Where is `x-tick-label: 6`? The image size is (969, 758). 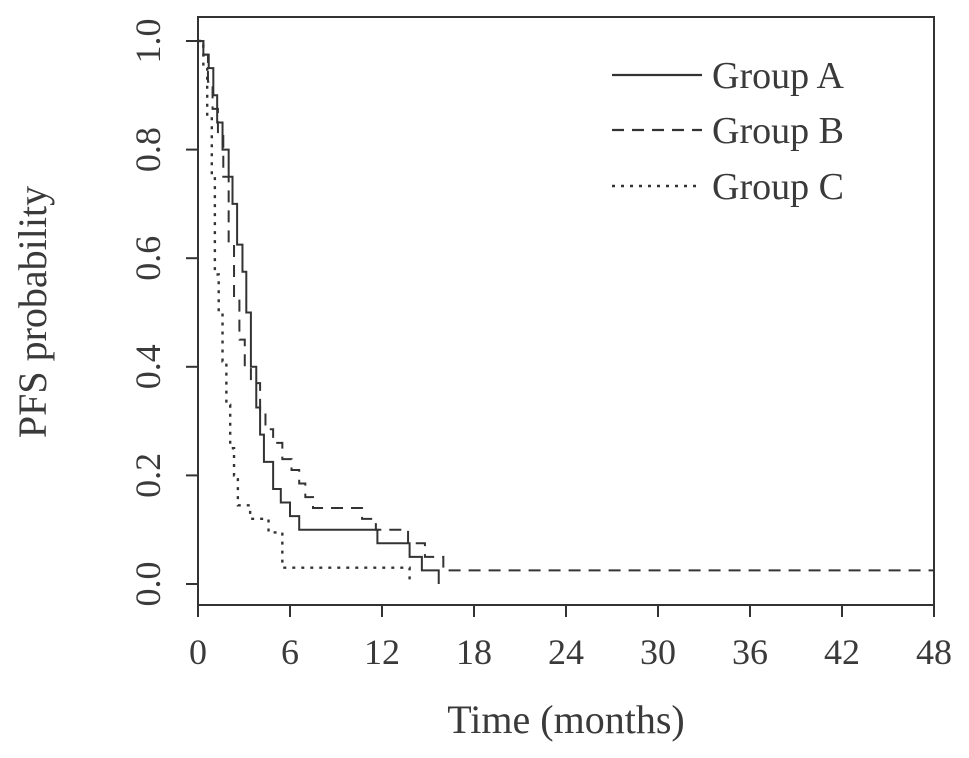 x-tick-label: 6 is located at coordinates (290, 652).